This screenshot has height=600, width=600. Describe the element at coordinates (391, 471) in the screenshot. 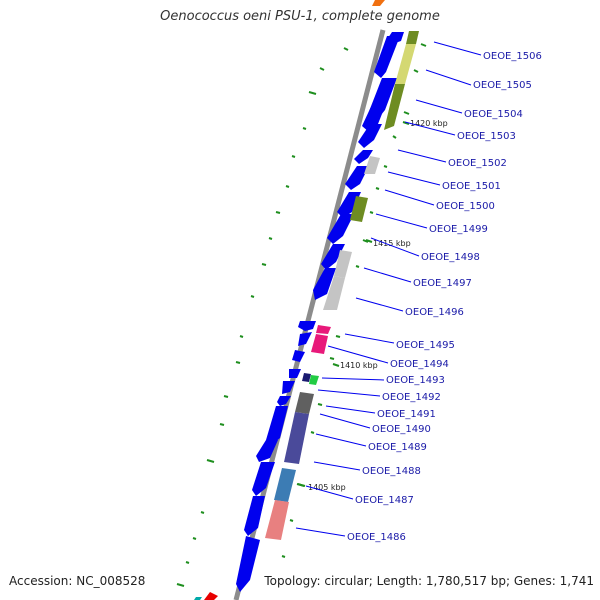

I see `gene-label: OEOE_1488` at that location.